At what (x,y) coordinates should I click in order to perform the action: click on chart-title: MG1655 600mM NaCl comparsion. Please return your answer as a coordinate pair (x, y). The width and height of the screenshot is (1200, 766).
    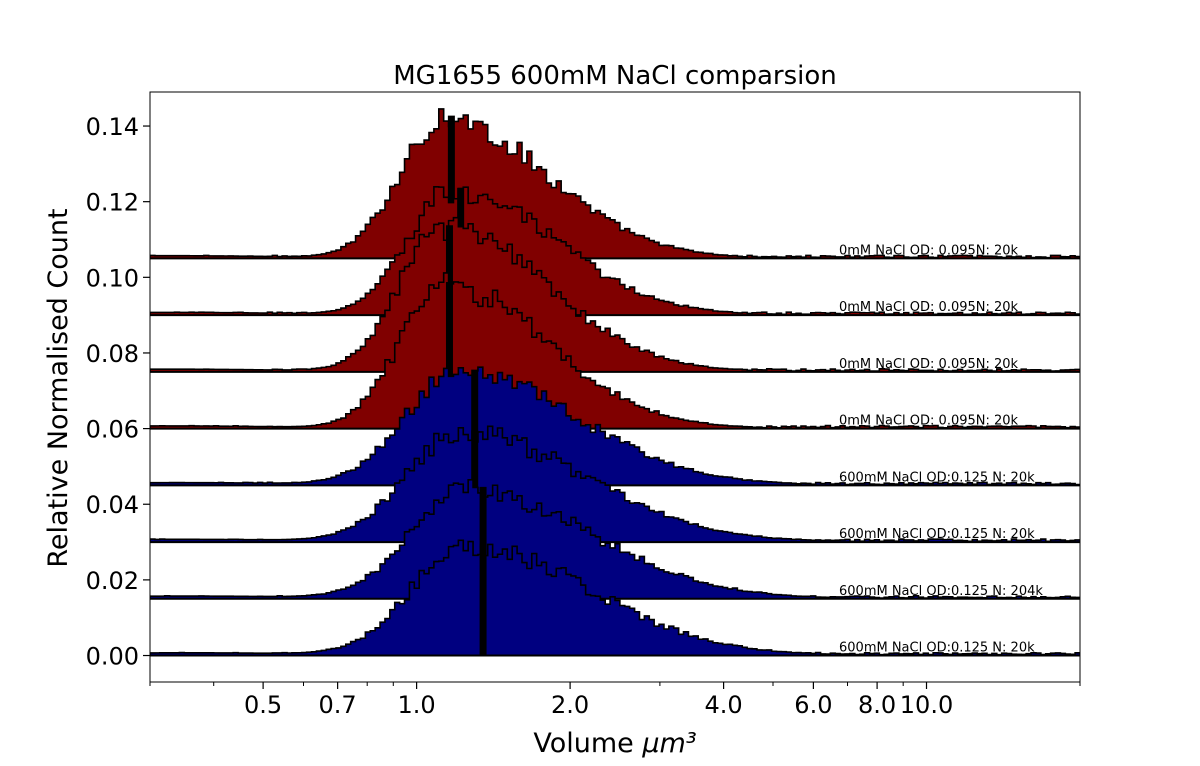
    Looking at the image, I should click on (615, 76).